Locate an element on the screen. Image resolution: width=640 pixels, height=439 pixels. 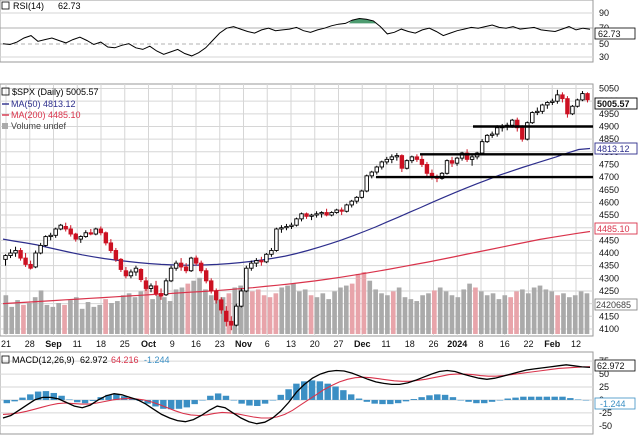
date-label: Feb is located at coordinates (552, 344).